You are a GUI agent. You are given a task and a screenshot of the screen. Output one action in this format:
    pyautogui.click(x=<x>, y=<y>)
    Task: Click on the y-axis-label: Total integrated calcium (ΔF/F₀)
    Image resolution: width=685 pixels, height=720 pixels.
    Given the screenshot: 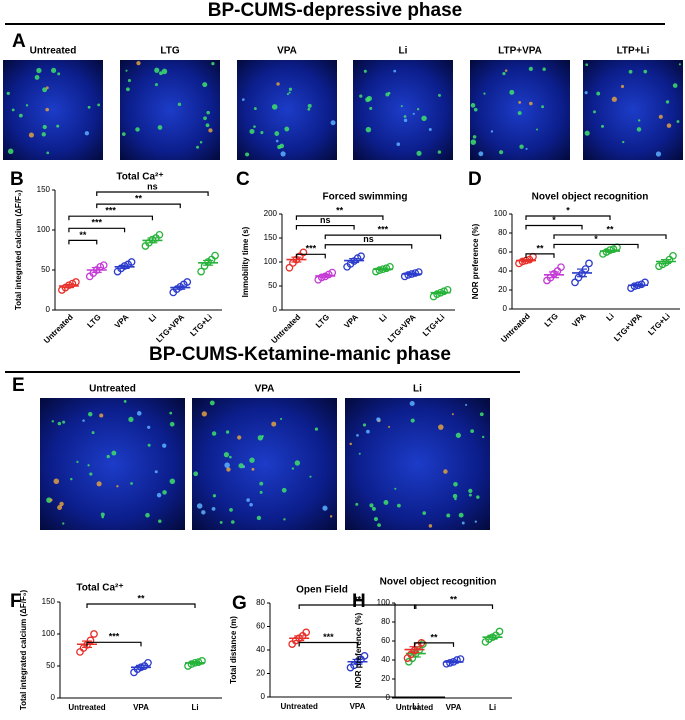 What is the action you would take?
    pyautogui.click(x=18, y=250)
    